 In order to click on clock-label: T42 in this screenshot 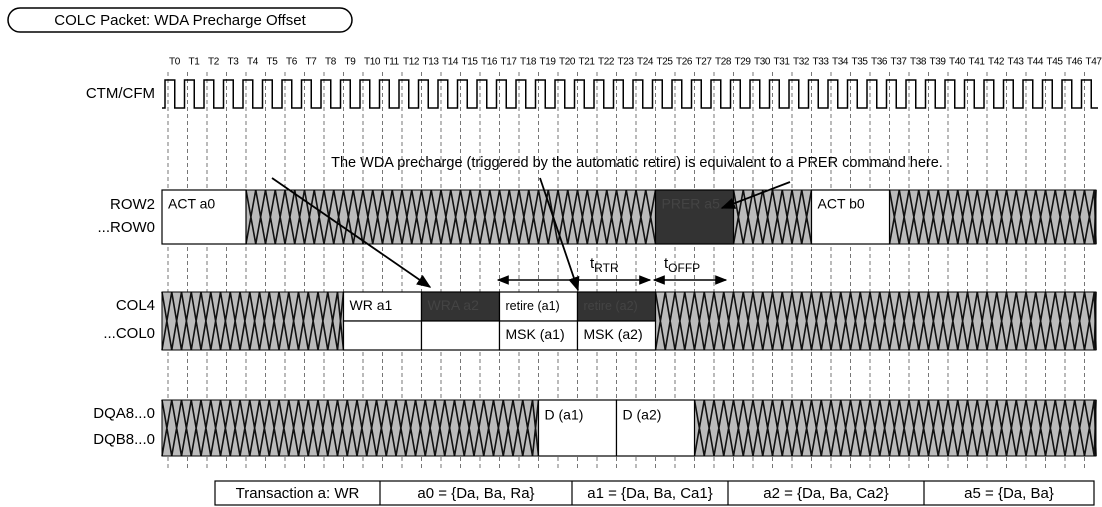, I will do `click(996, 62)`.